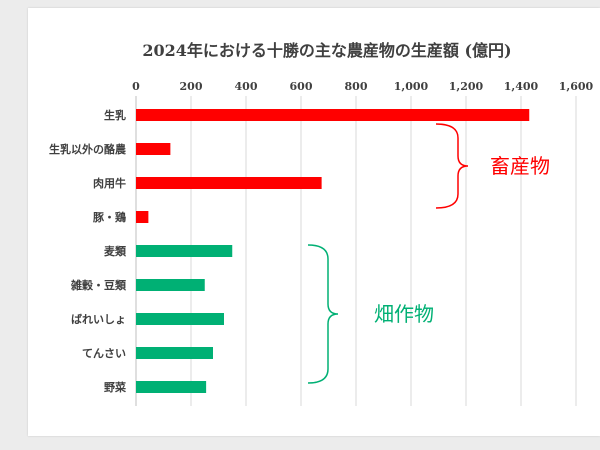 The width and height of the screenshot is (600, 450). Describe the element at coordinates (115, 251) in the screenshot. I see `category-label: 麦類` at that location.